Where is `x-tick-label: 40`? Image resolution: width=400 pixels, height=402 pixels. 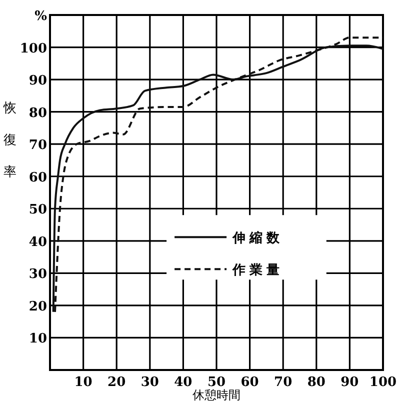 x-tick-label: 40 is located at coordinates (183, 382).